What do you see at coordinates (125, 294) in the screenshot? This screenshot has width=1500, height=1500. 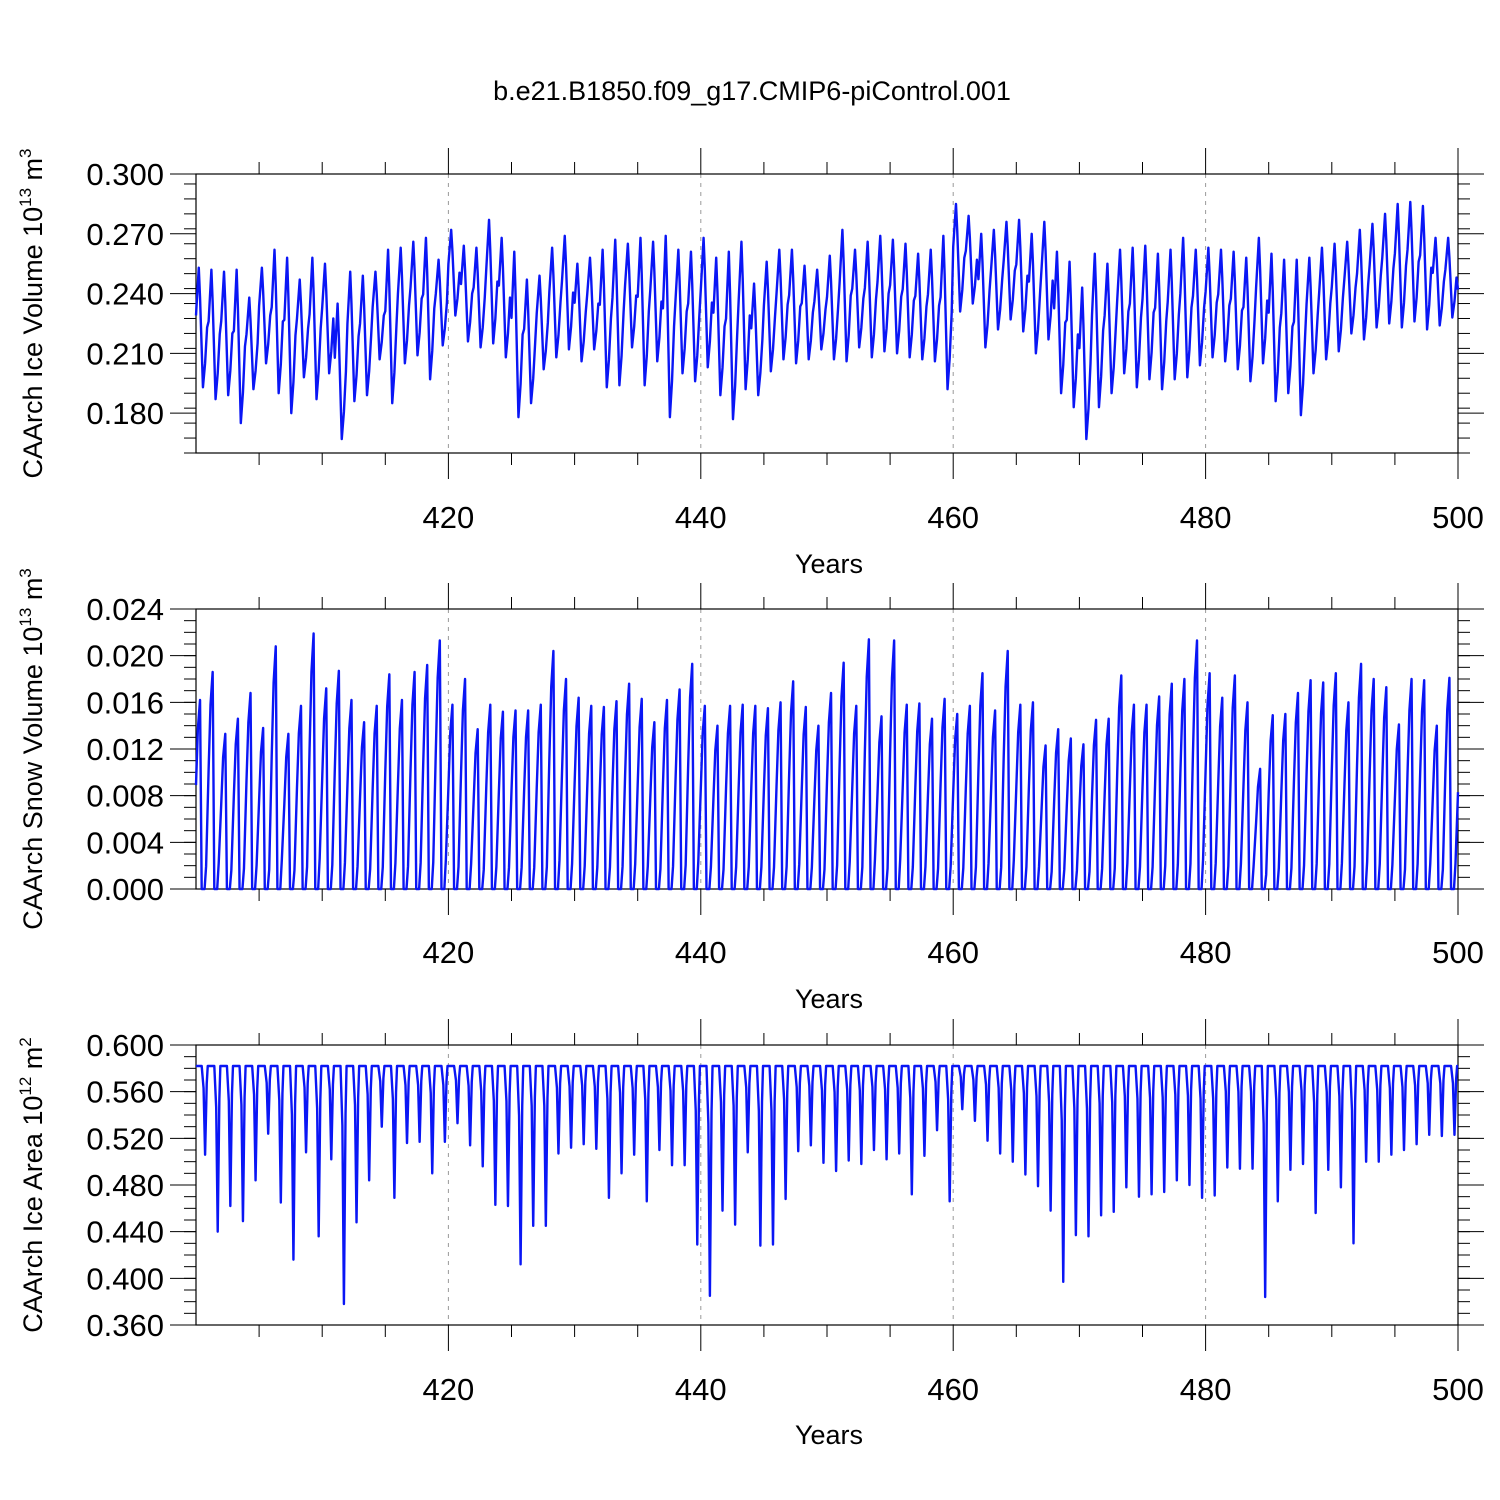 I see `y-tick-label: 0.240` at bounding box center [125, 294].